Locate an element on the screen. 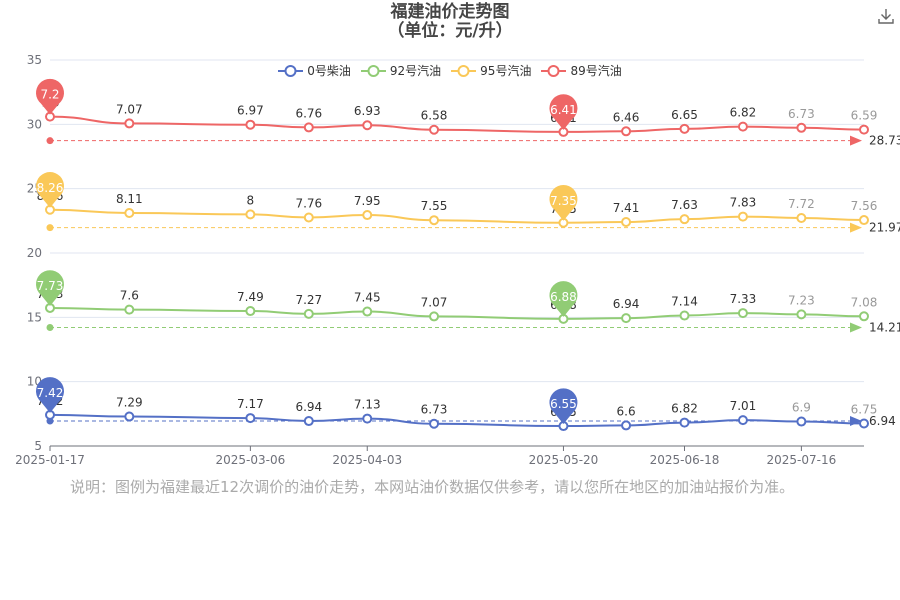 The height and width of the screenshot is (600, 900). pin-label: 7.42 is located at coordinates (50, 393).